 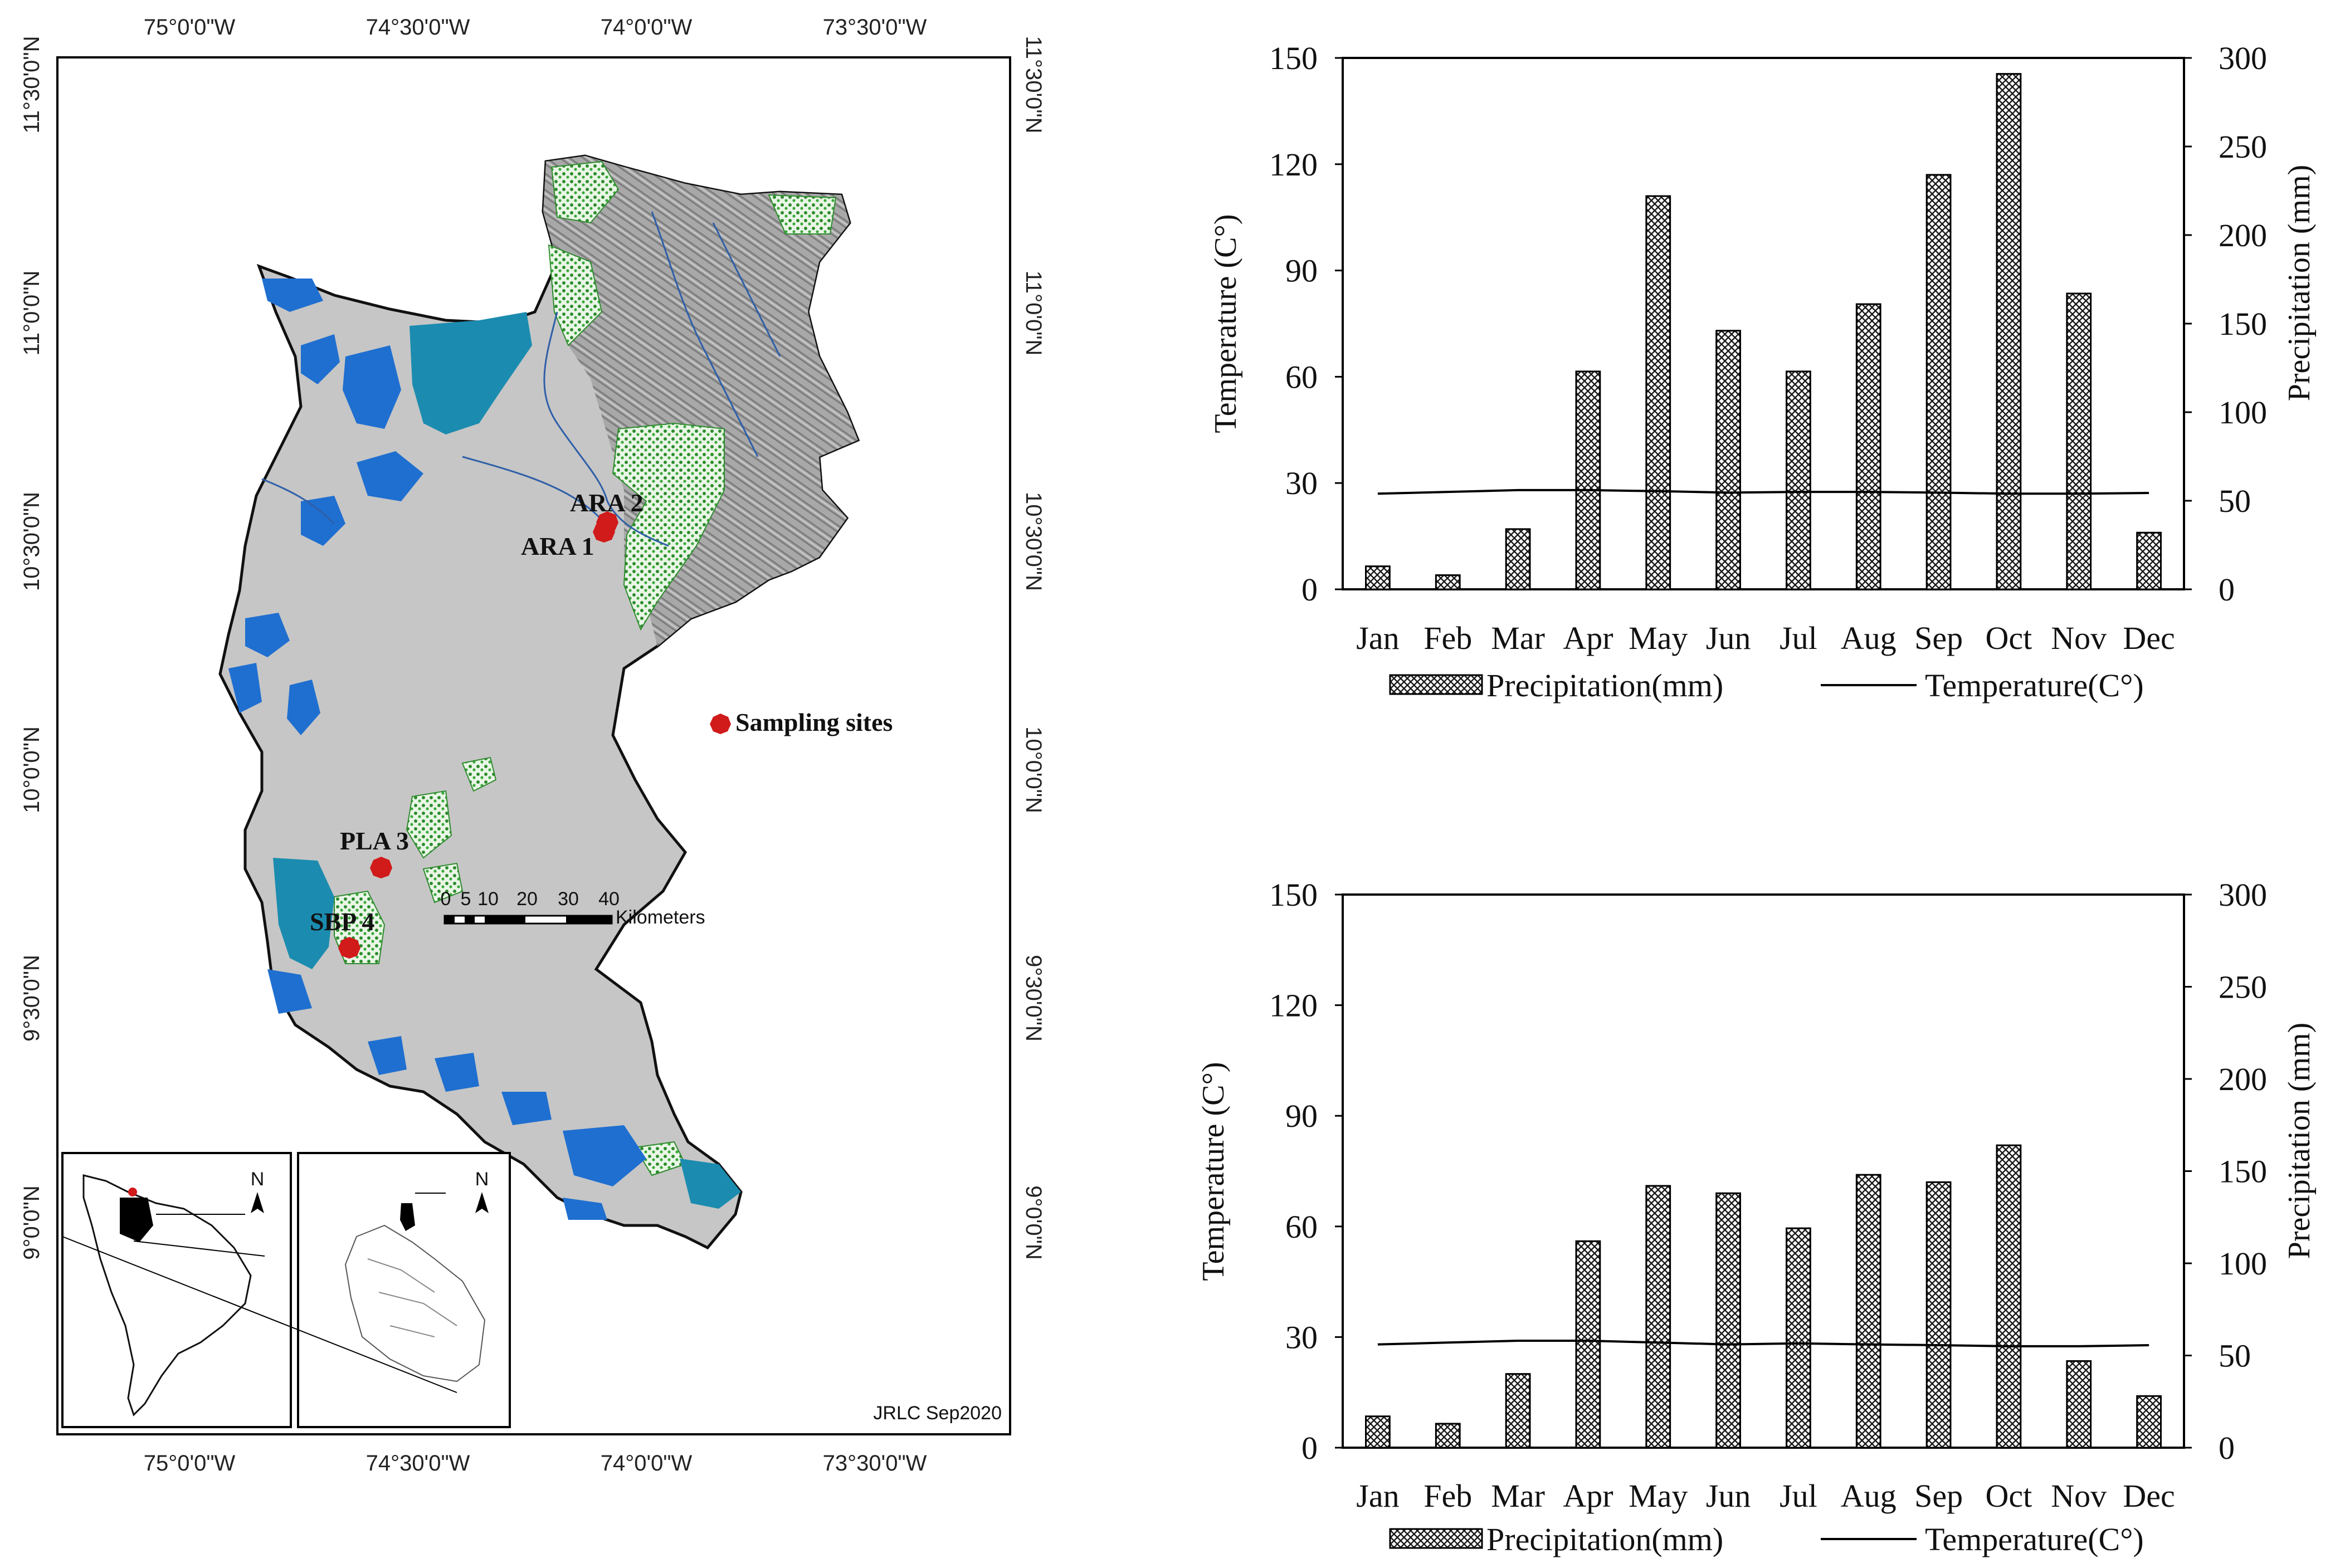 I want to click on lat-label-left: 11°30'0"N, so click(x=32, y=85).